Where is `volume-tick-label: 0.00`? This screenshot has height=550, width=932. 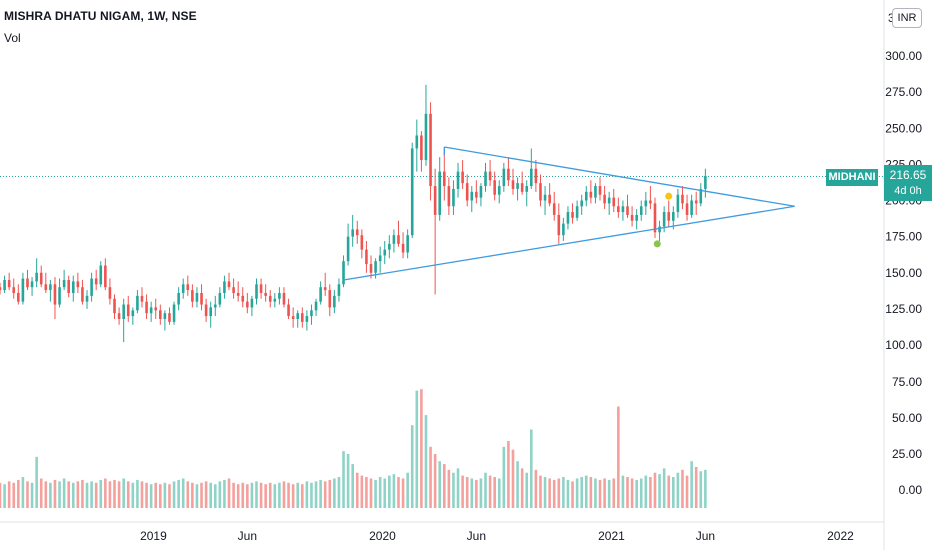 volume-tick-label: 0.00 is located at coordinates (911, 490).